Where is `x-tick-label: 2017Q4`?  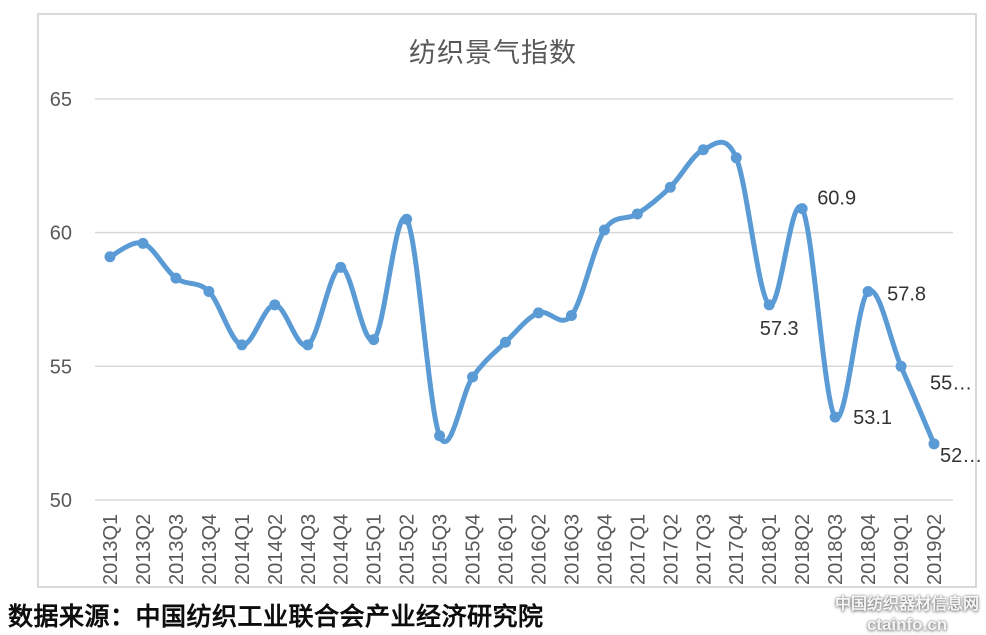
x-tick-label: 2017Q4 is located at coordinates (737, 549).